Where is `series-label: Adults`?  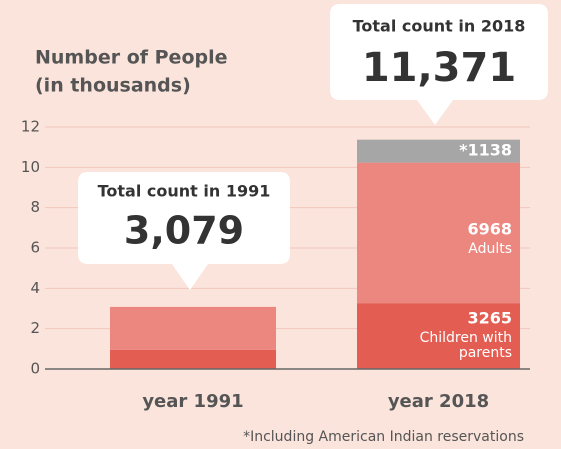
series-label: Adults is located at coordinates (490, 249).